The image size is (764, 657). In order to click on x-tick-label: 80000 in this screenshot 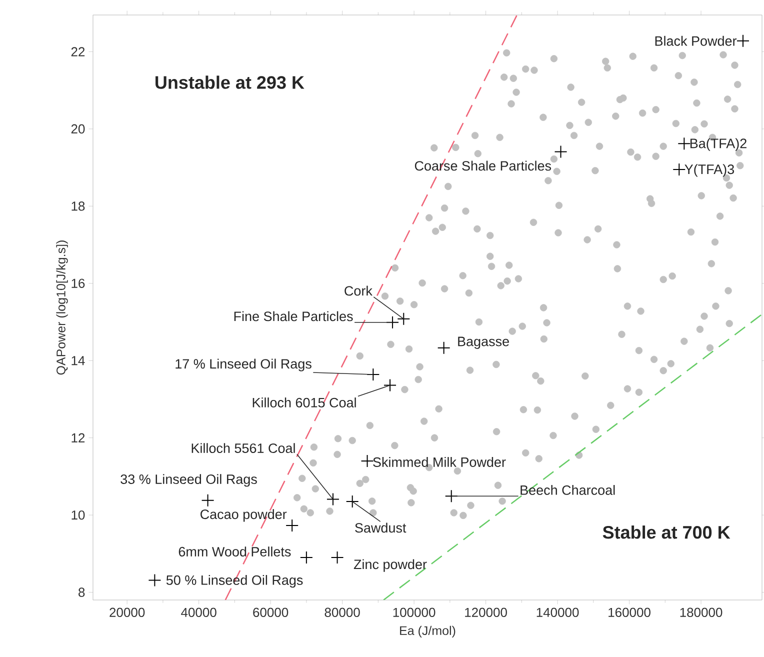, I will do `click(342, 613)`.